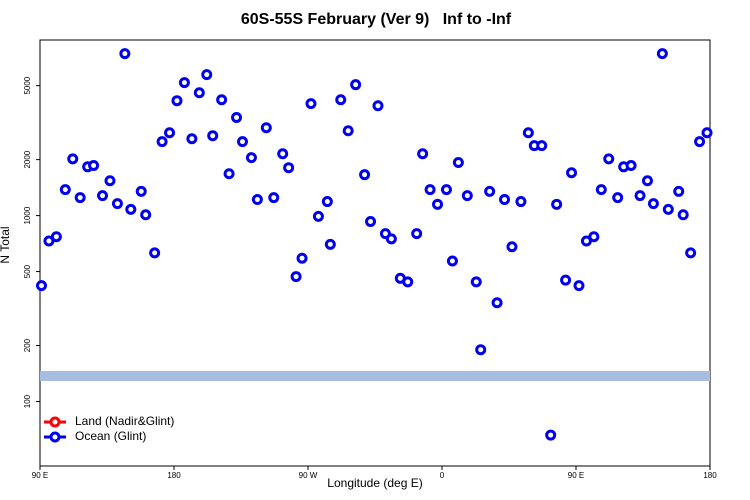  I want to click on legend-label: Ocean (Glint), so click(110, 436).